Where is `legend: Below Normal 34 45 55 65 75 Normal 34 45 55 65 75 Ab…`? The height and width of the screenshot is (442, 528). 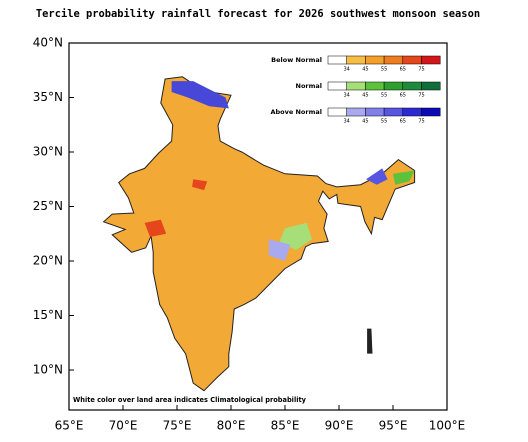 legend: Below Normal 34 45 55 65 75 Normal 34 45 55 65 75 Ab… is located at coordinates (358, 91).